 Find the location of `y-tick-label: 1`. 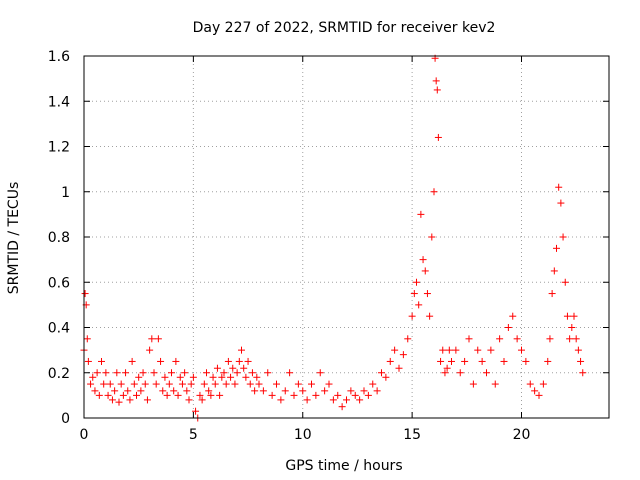

y-tick-label: 1 is located at coordinates (65, 193).